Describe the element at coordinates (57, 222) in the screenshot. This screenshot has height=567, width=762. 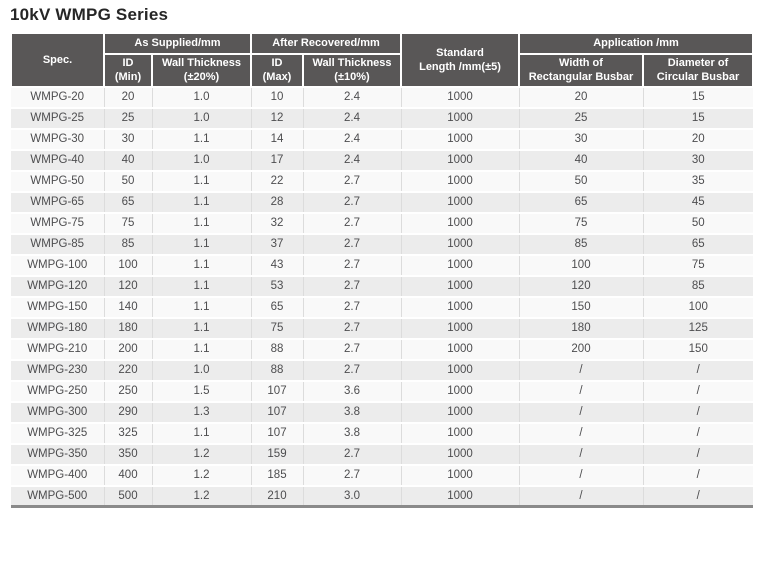
I see `table-cell: WMPG-75` at that location.